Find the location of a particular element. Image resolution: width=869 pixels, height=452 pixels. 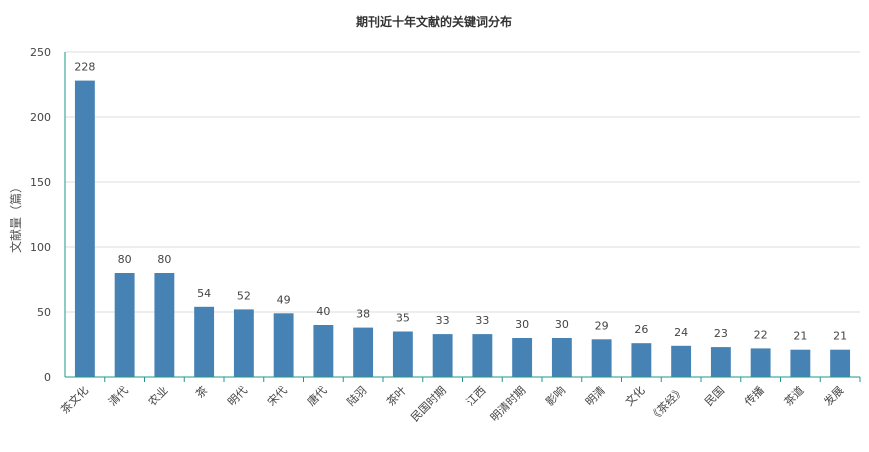

data-label: 54 is located at coordinates (204, 293).